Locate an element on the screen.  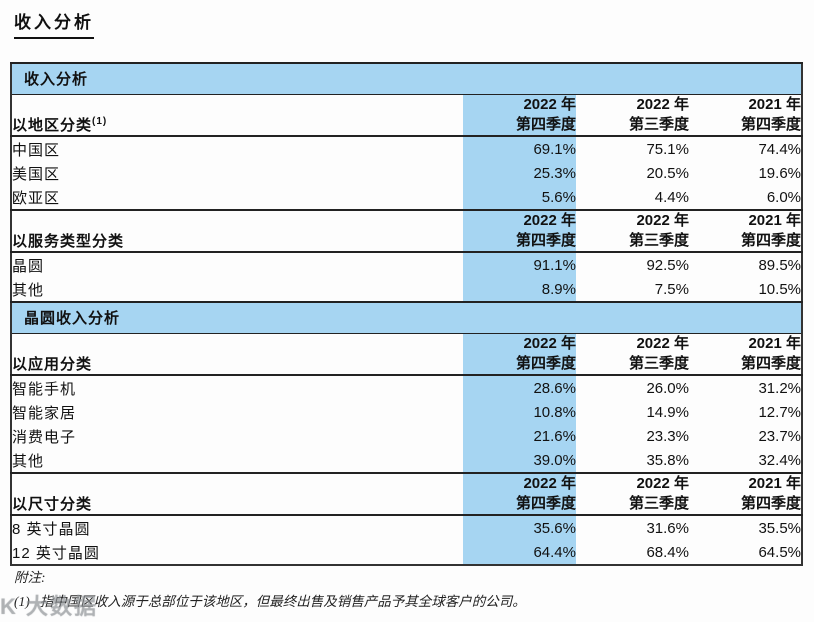
table-row: 智能家居 10.8% 14.9% 12.7% is located at coordinates (406, 412).